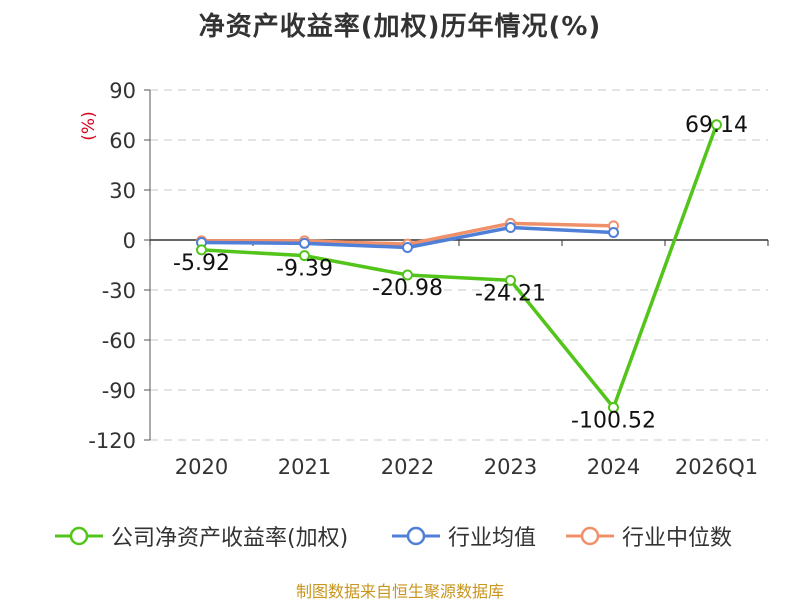 This screenshot has height=602, width=800. What do you see at coordinates (129, 241) in the screenshot?
I see `y-tick-label: 0` at bounding box center [129, 241].